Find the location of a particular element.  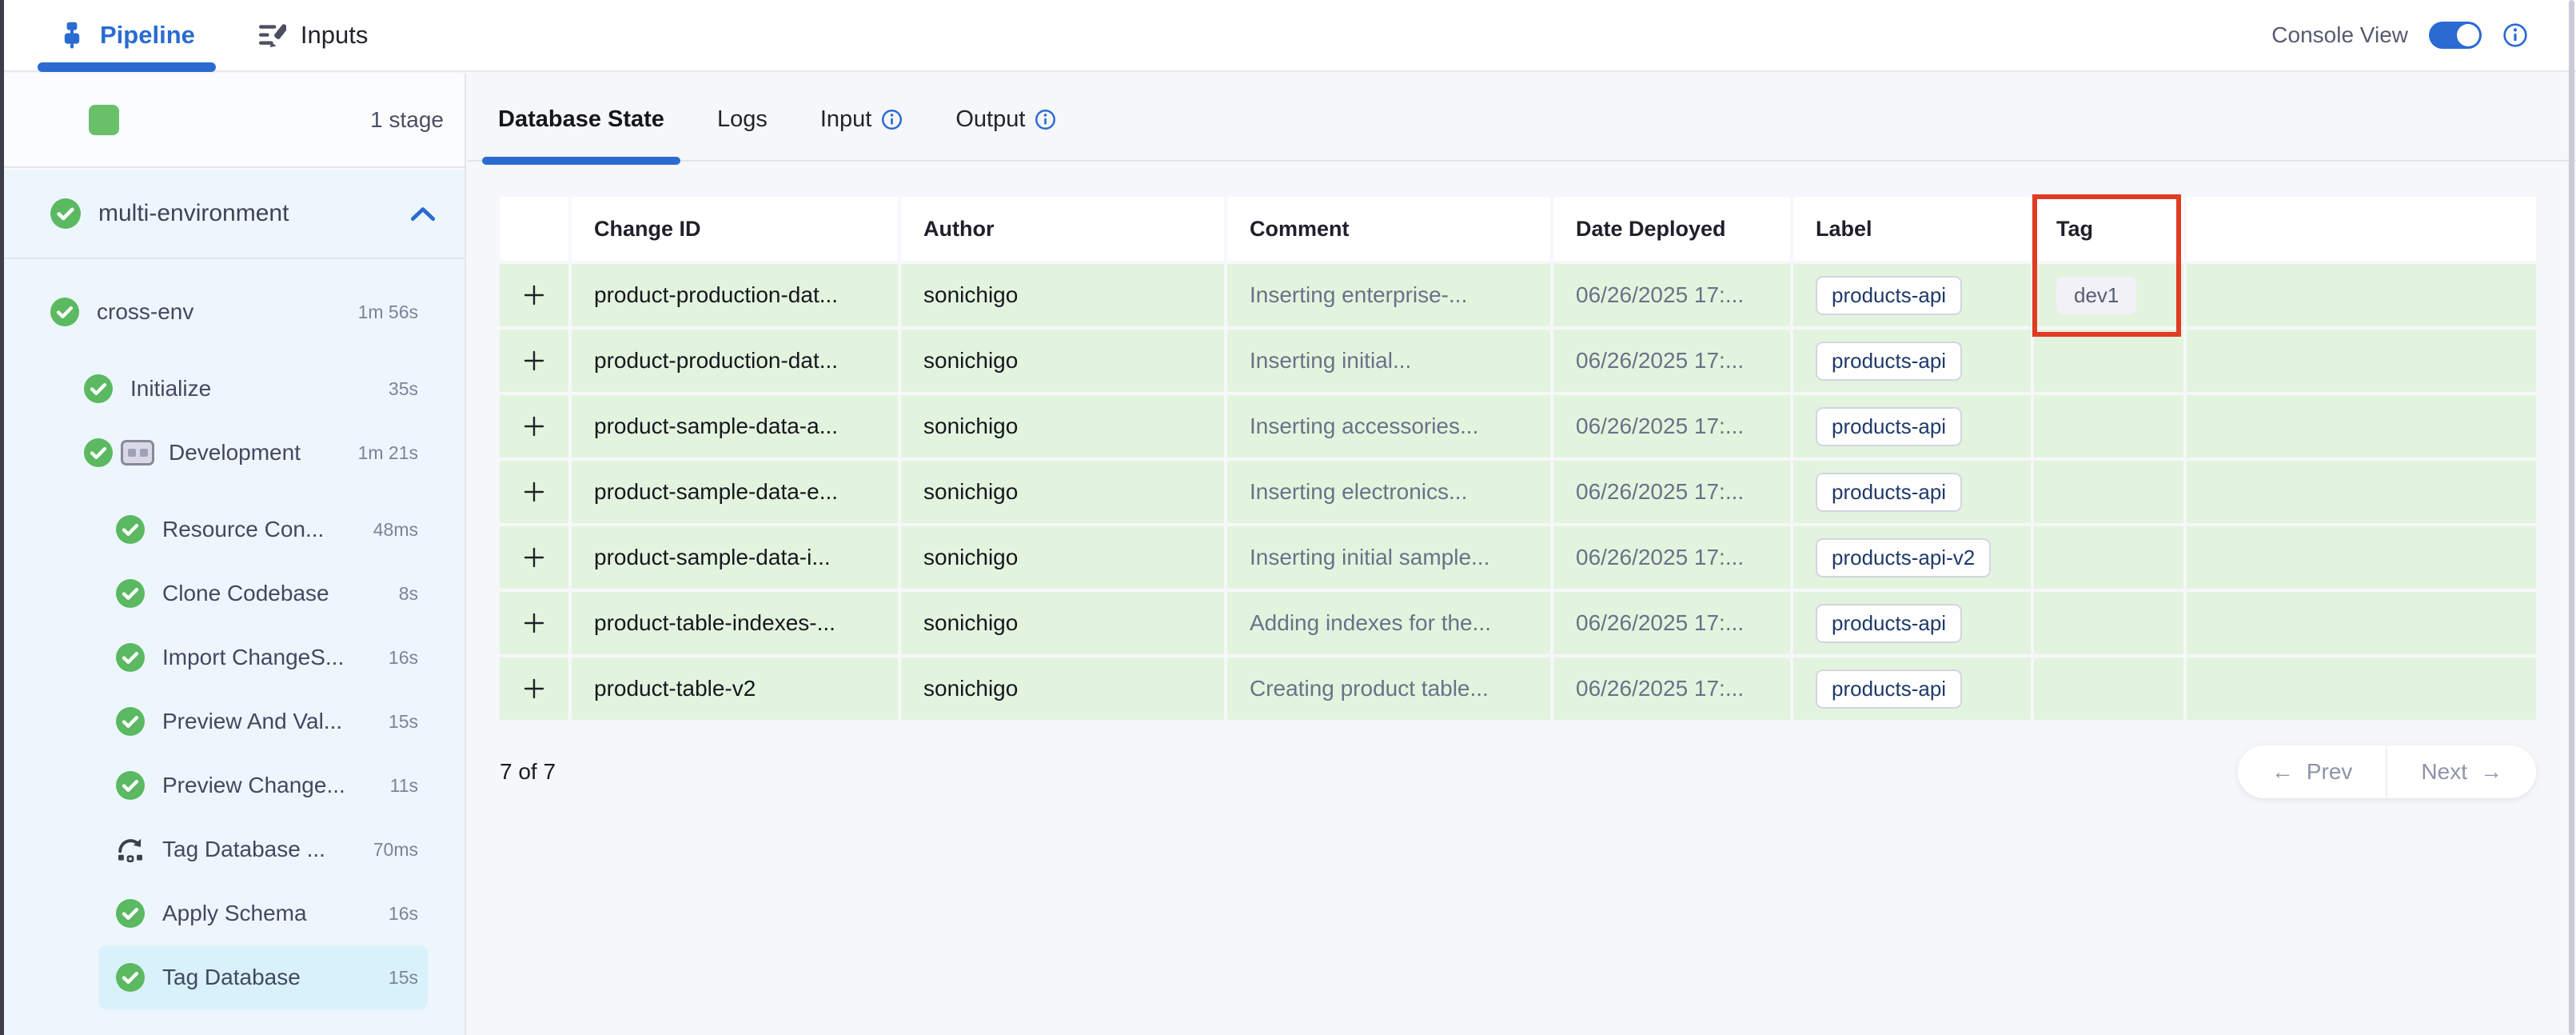

next-label: Next is located at coordinates (2444, 771).